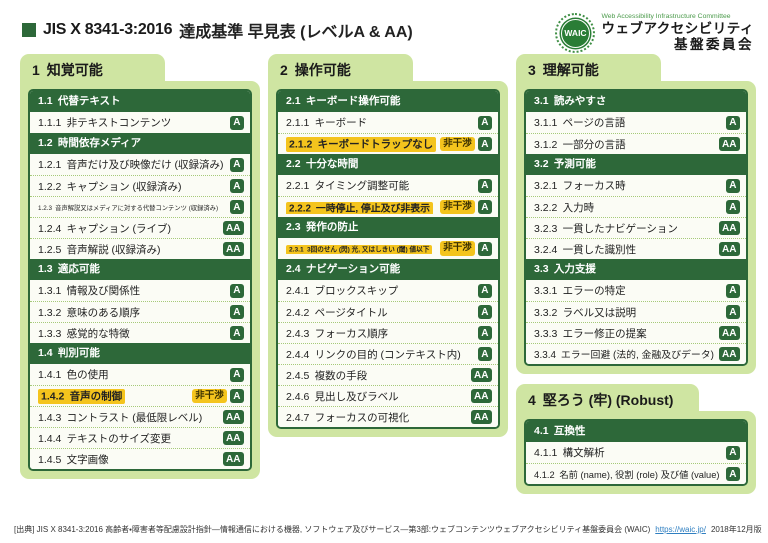  I want to click on criterion-label: 3.3.1 エラーの特定, so click(628, 290).